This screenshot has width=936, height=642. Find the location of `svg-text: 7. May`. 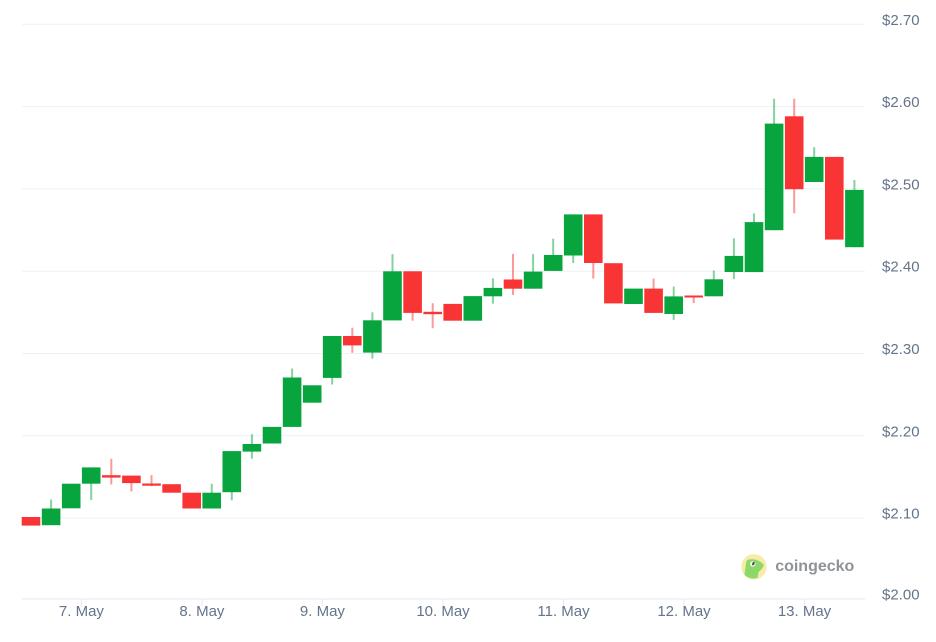

svg-text: 7. May is located at coordinates (82, 611).